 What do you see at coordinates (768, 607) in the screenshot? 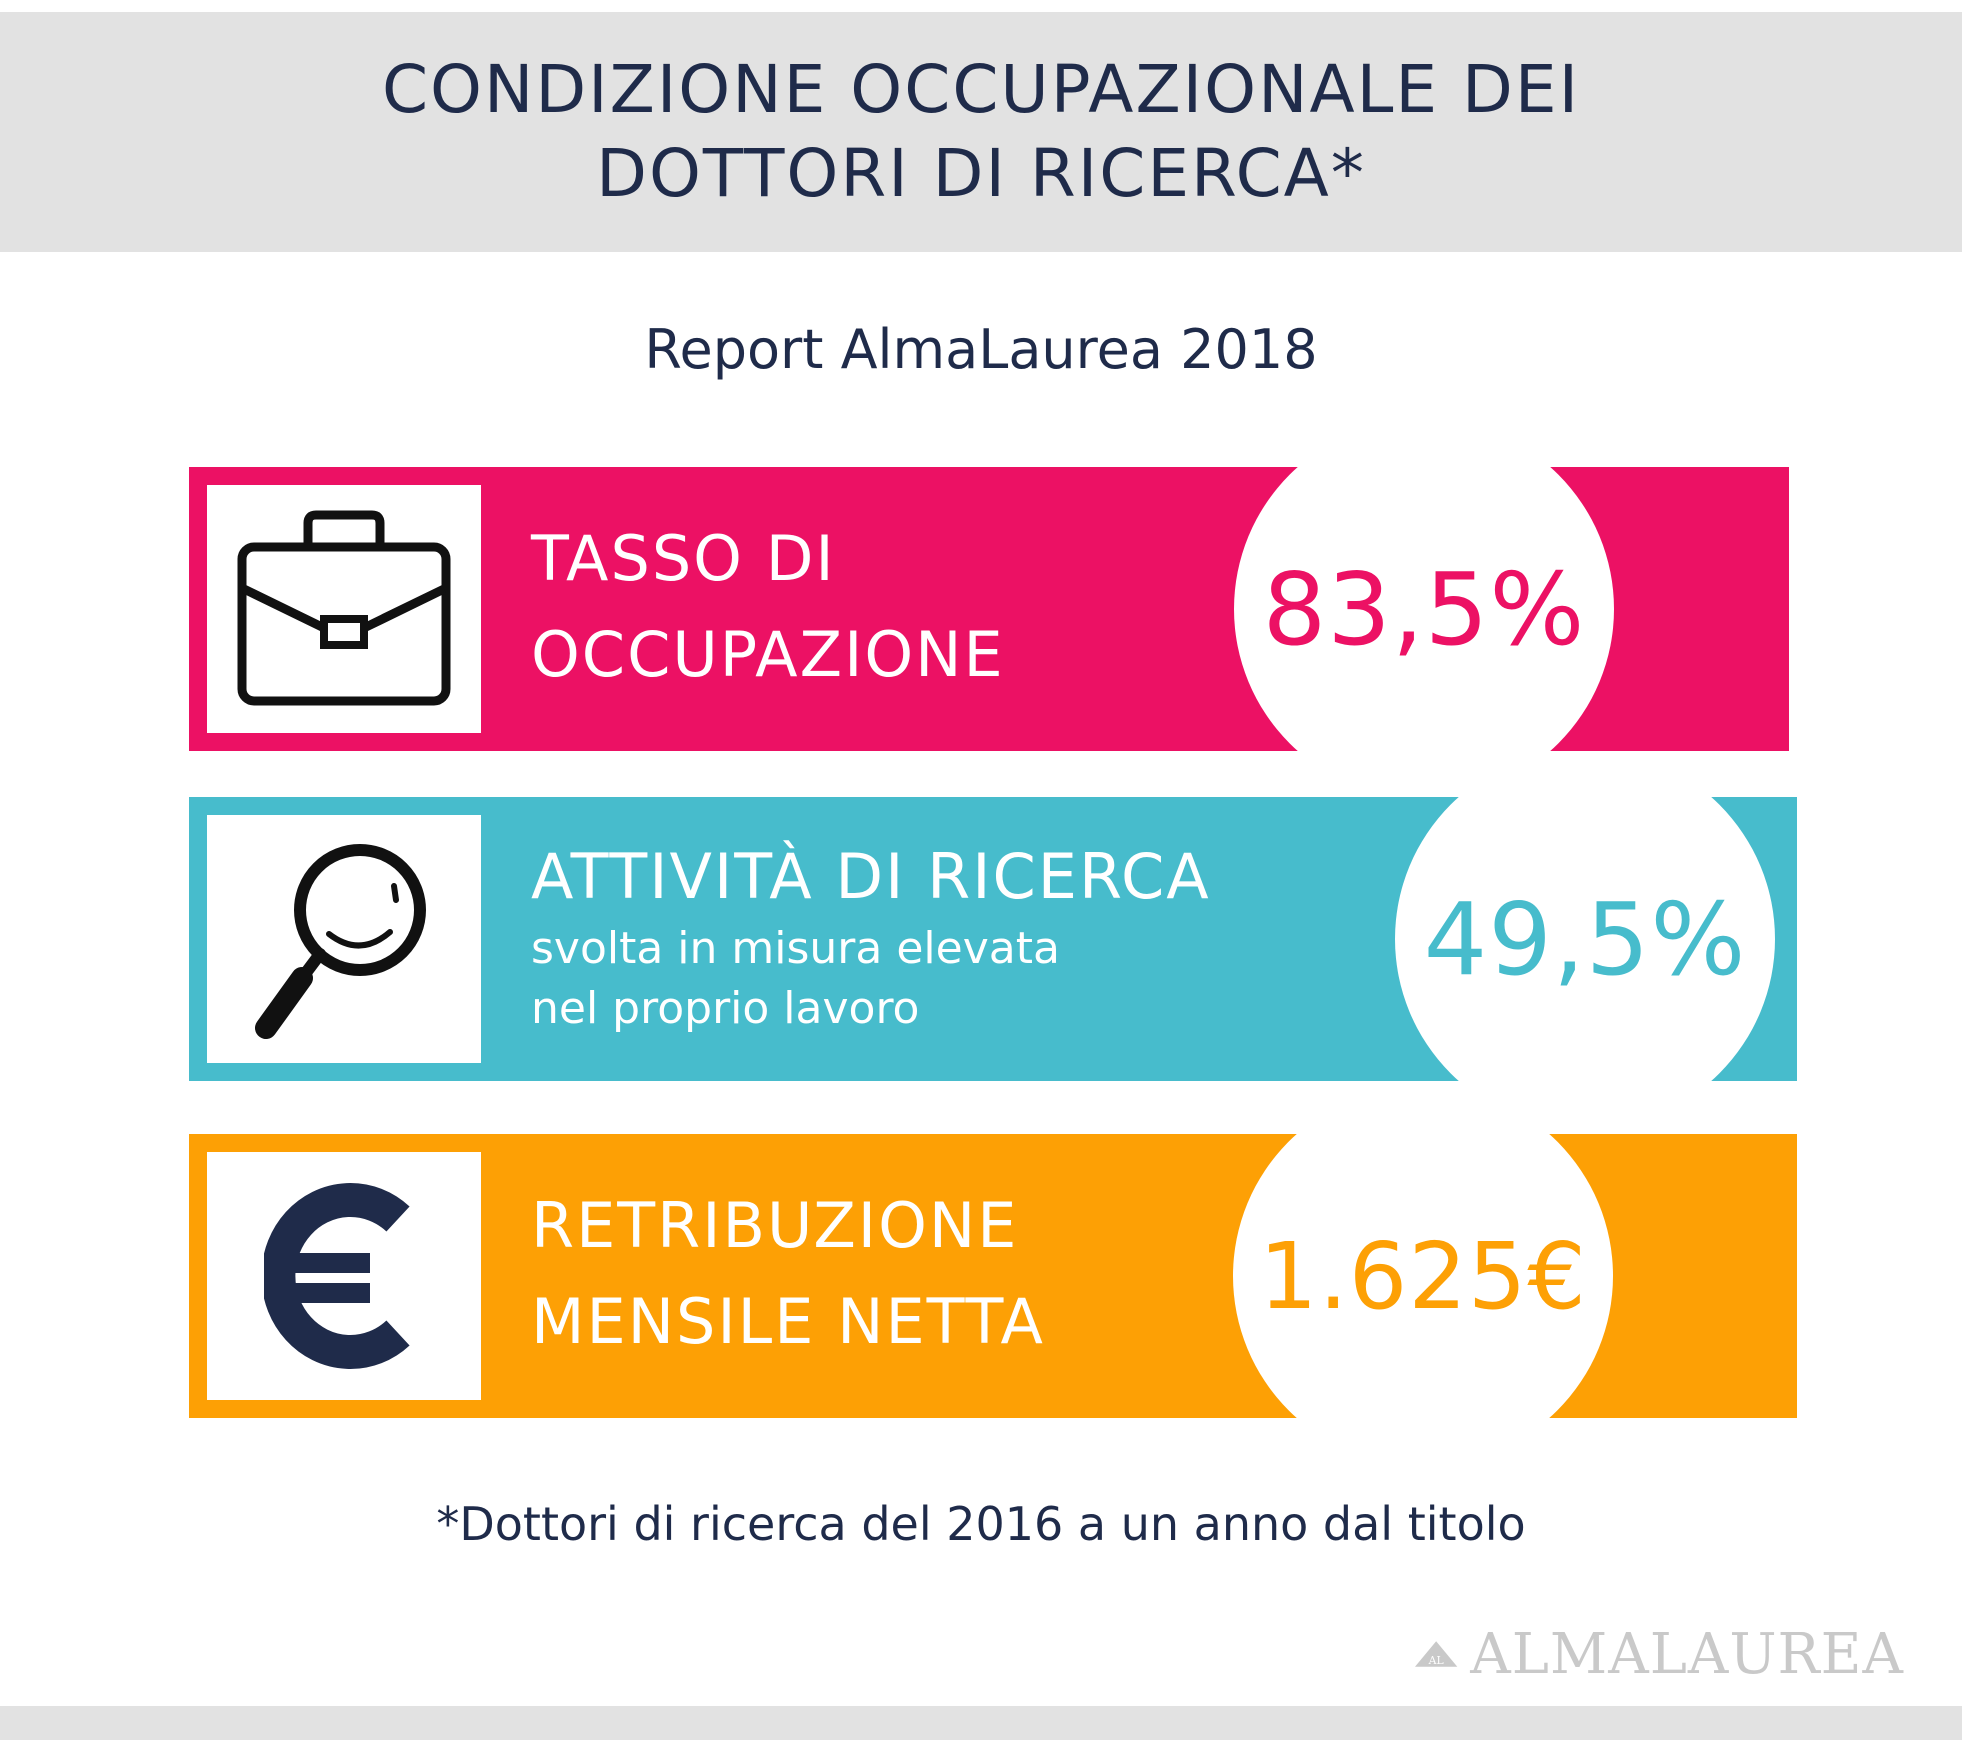
I see `stat-label: TASSO DI OCCUPAZIONE` at bounding box center [768, 607].